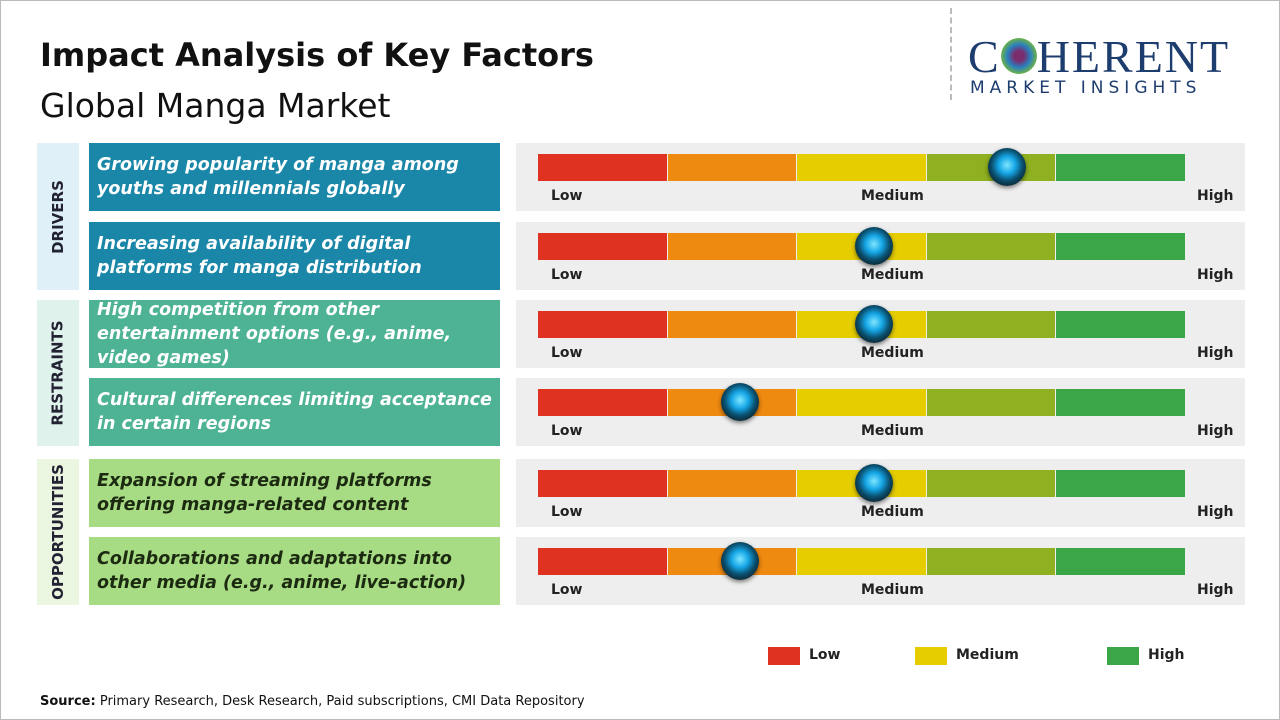  I want to click on logo-name: HERENT, so click(1133, 56).